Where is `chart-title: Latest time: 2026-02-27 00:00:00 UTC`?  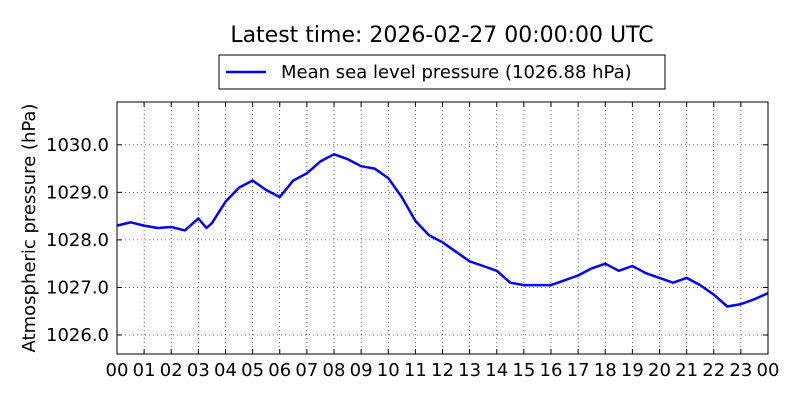
chart-title: Latest time: 2026-02-27 00:00:00 UTC is located at coordinates (441, 35).